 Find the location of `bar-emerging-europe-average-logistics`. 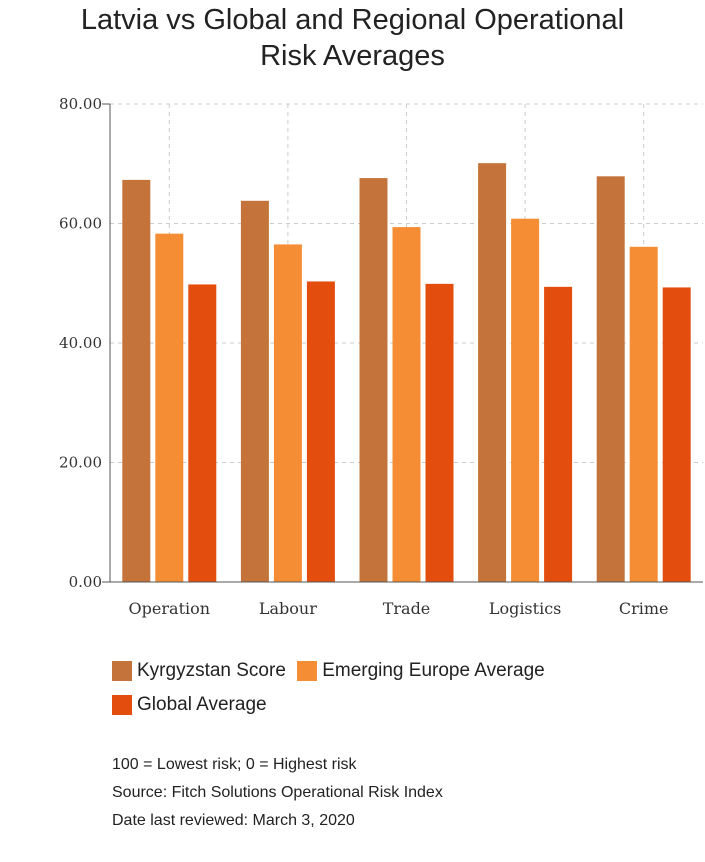

bar-emerging-europe-average-logistics is located at coordinates (525, 400).